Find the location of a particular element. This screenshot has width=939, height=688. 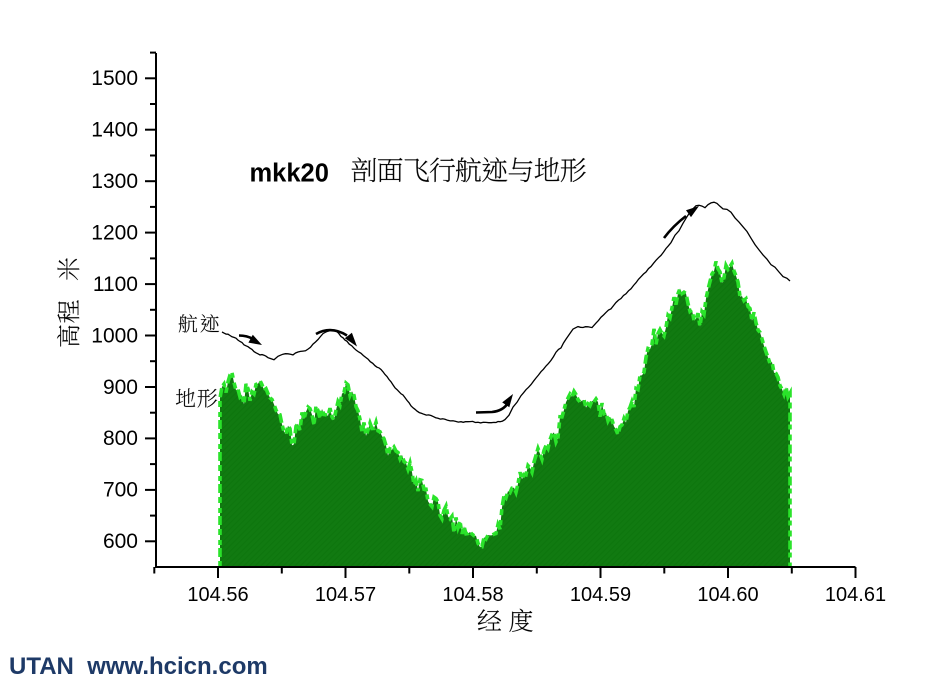

svg-text: 104.60 is located at coordinates (727, 595).